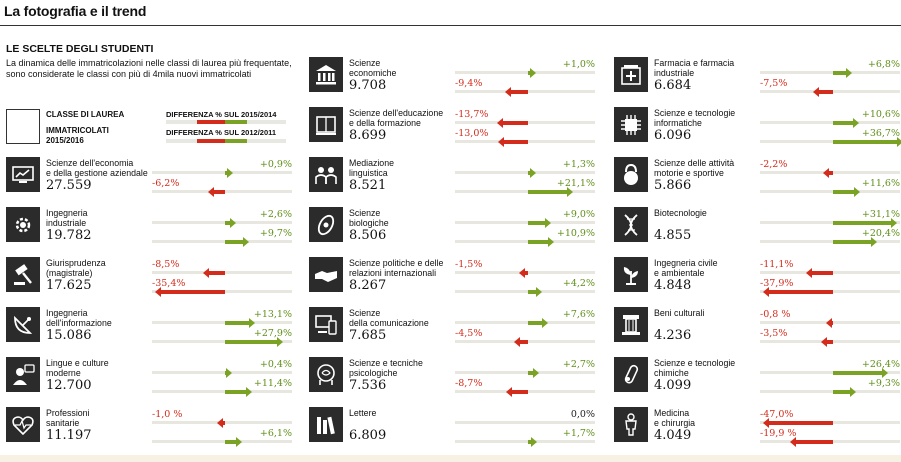 The image size is (901, 462). Describe the element at coordinates (673, 135) in the screenshot. I see `class-enrolled: 6.096` at that location.